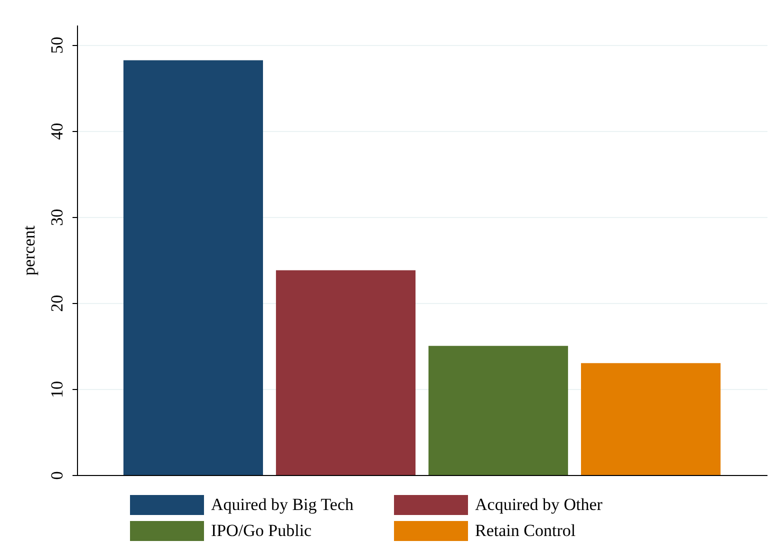 The image size is (782, 554). What do you see at coordinates (57, 45) in the screenshot?
I see `y-tick-label: 50` at bounding box center [57, 45].